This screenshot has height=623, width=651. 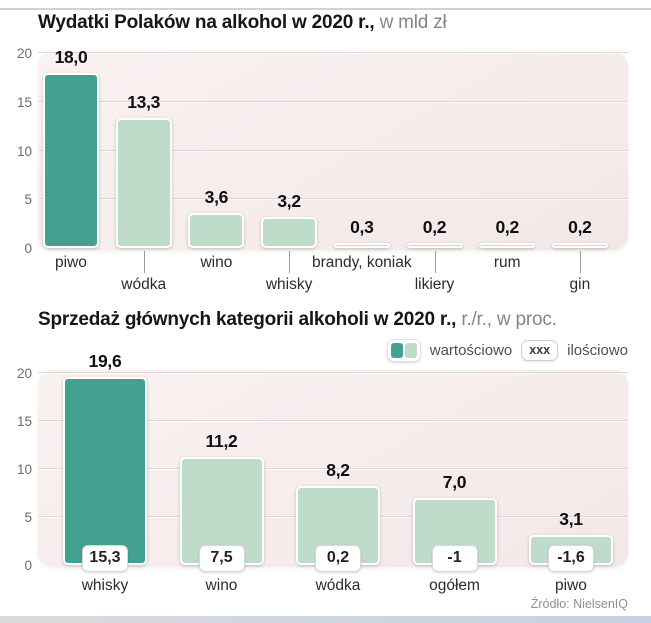 I want to click on category-tick-whisky, so click(x=290, y=262).